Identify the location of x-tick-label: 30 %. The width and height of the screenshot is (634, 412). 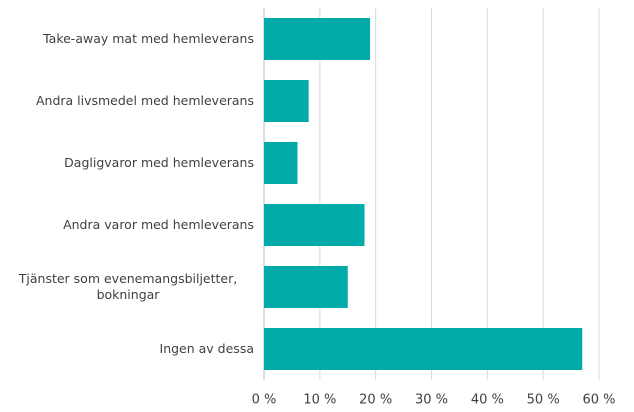
(431, 400).